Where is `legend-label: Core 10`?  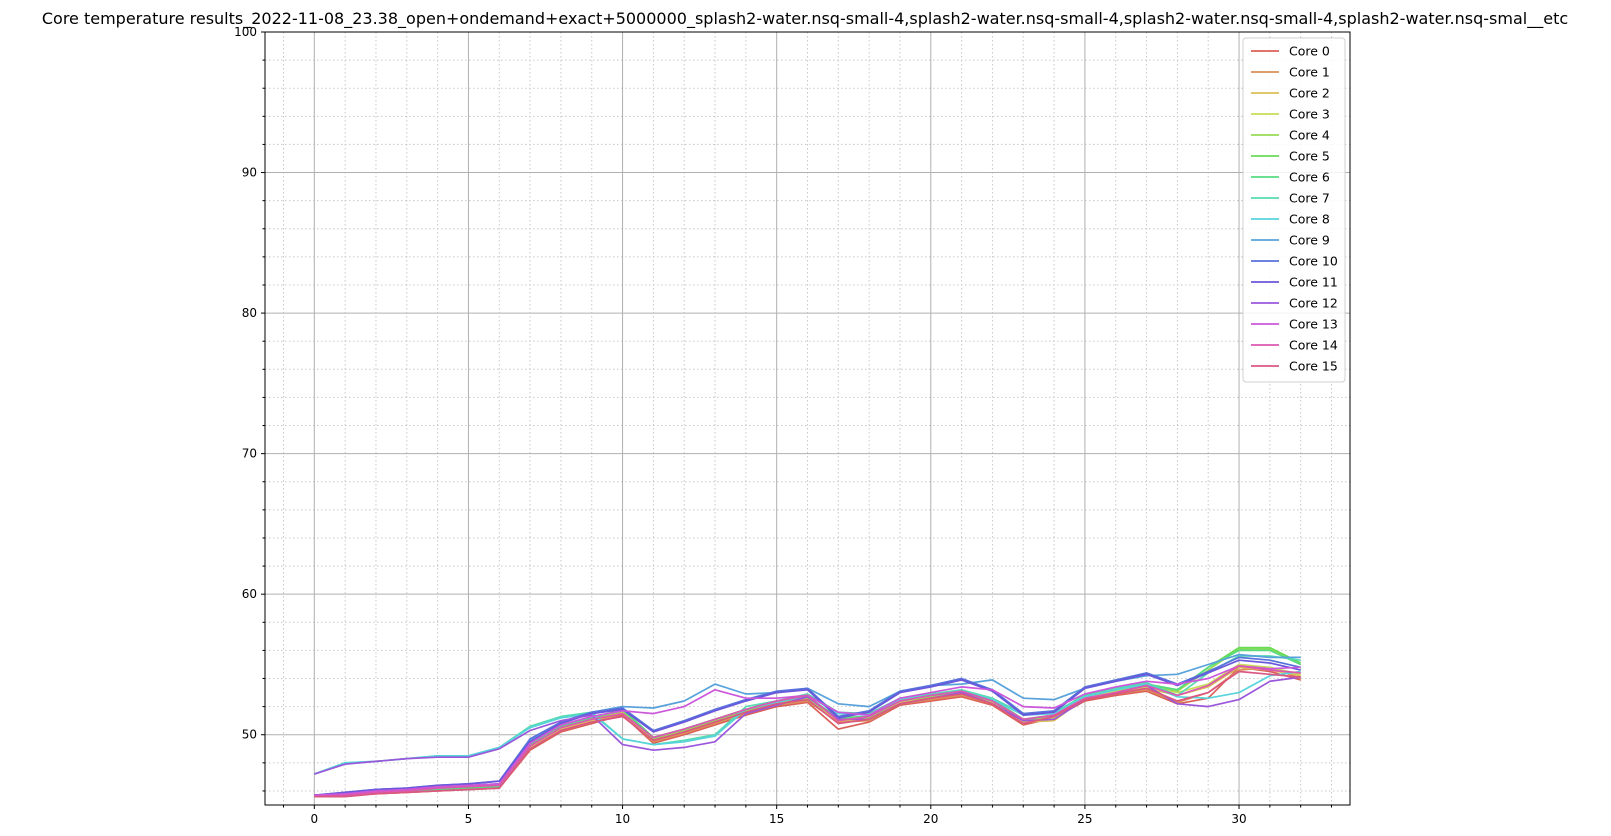
legend-label: Core 10 is located at coordinates (1313, 261).